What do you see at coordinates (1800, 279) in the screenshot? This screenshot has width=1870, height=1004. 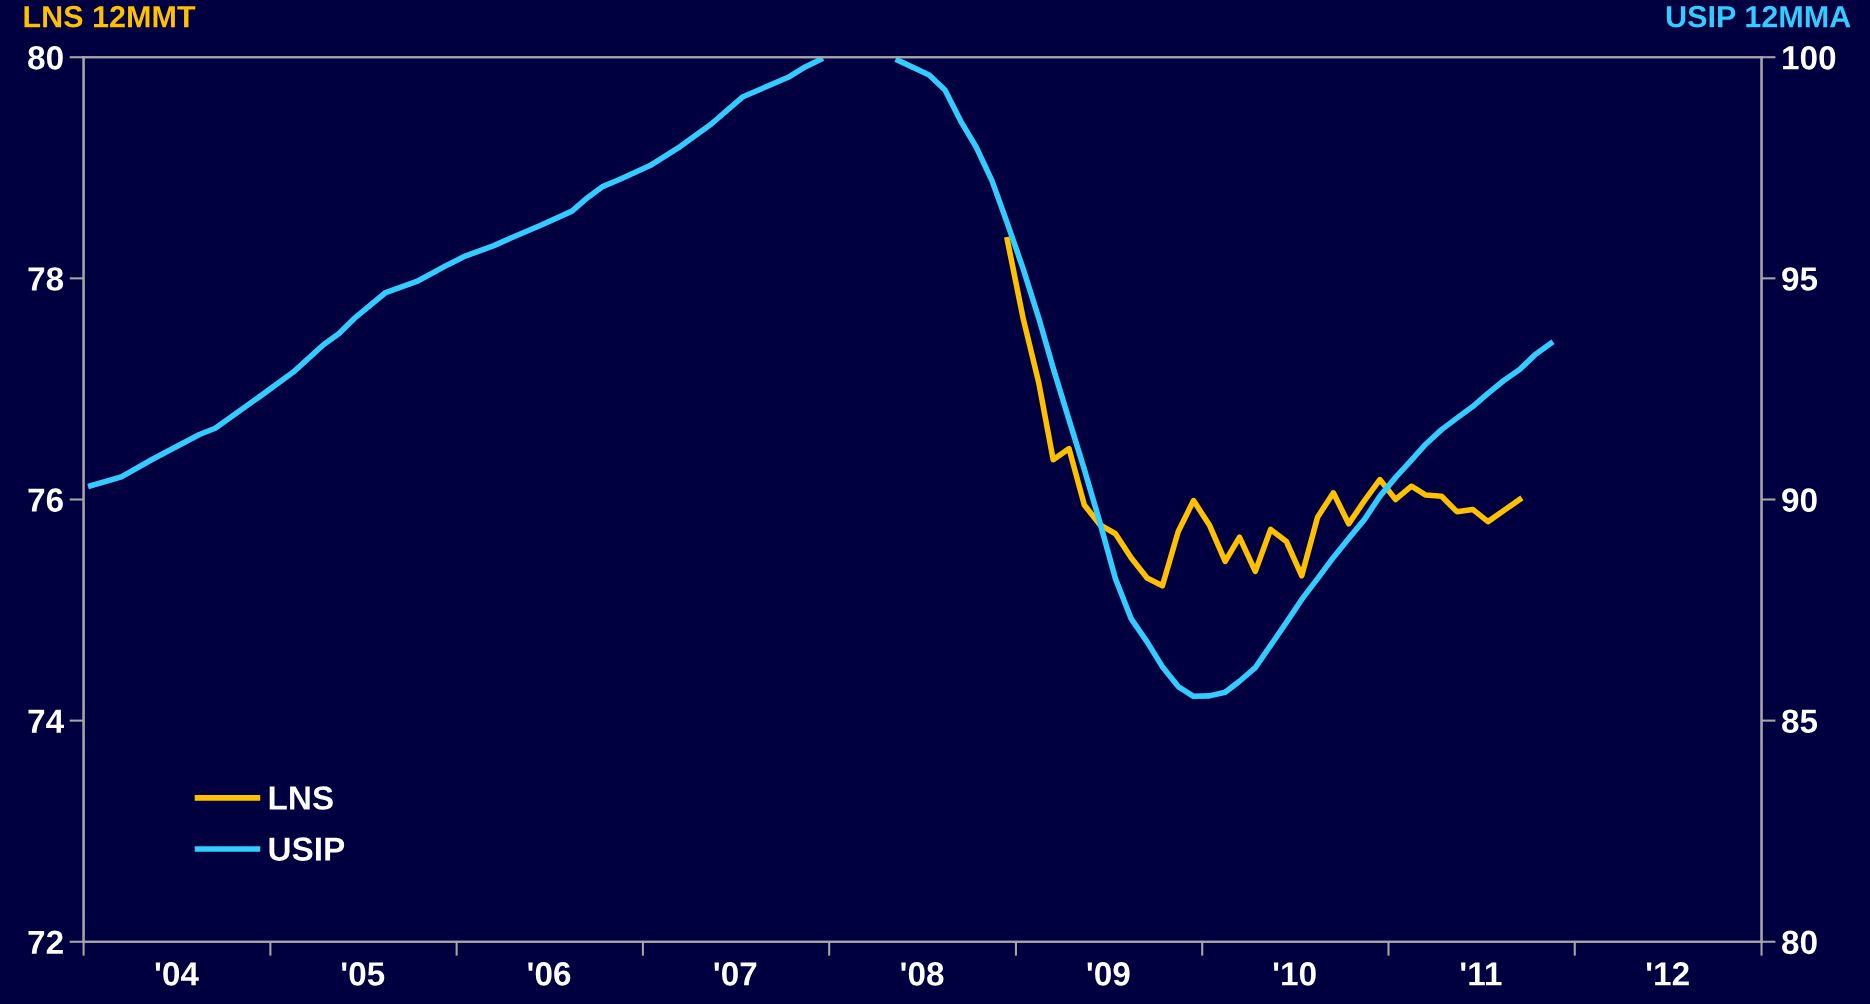 I see `y2-tick-label: 95` at bounding box center [1800, 279].